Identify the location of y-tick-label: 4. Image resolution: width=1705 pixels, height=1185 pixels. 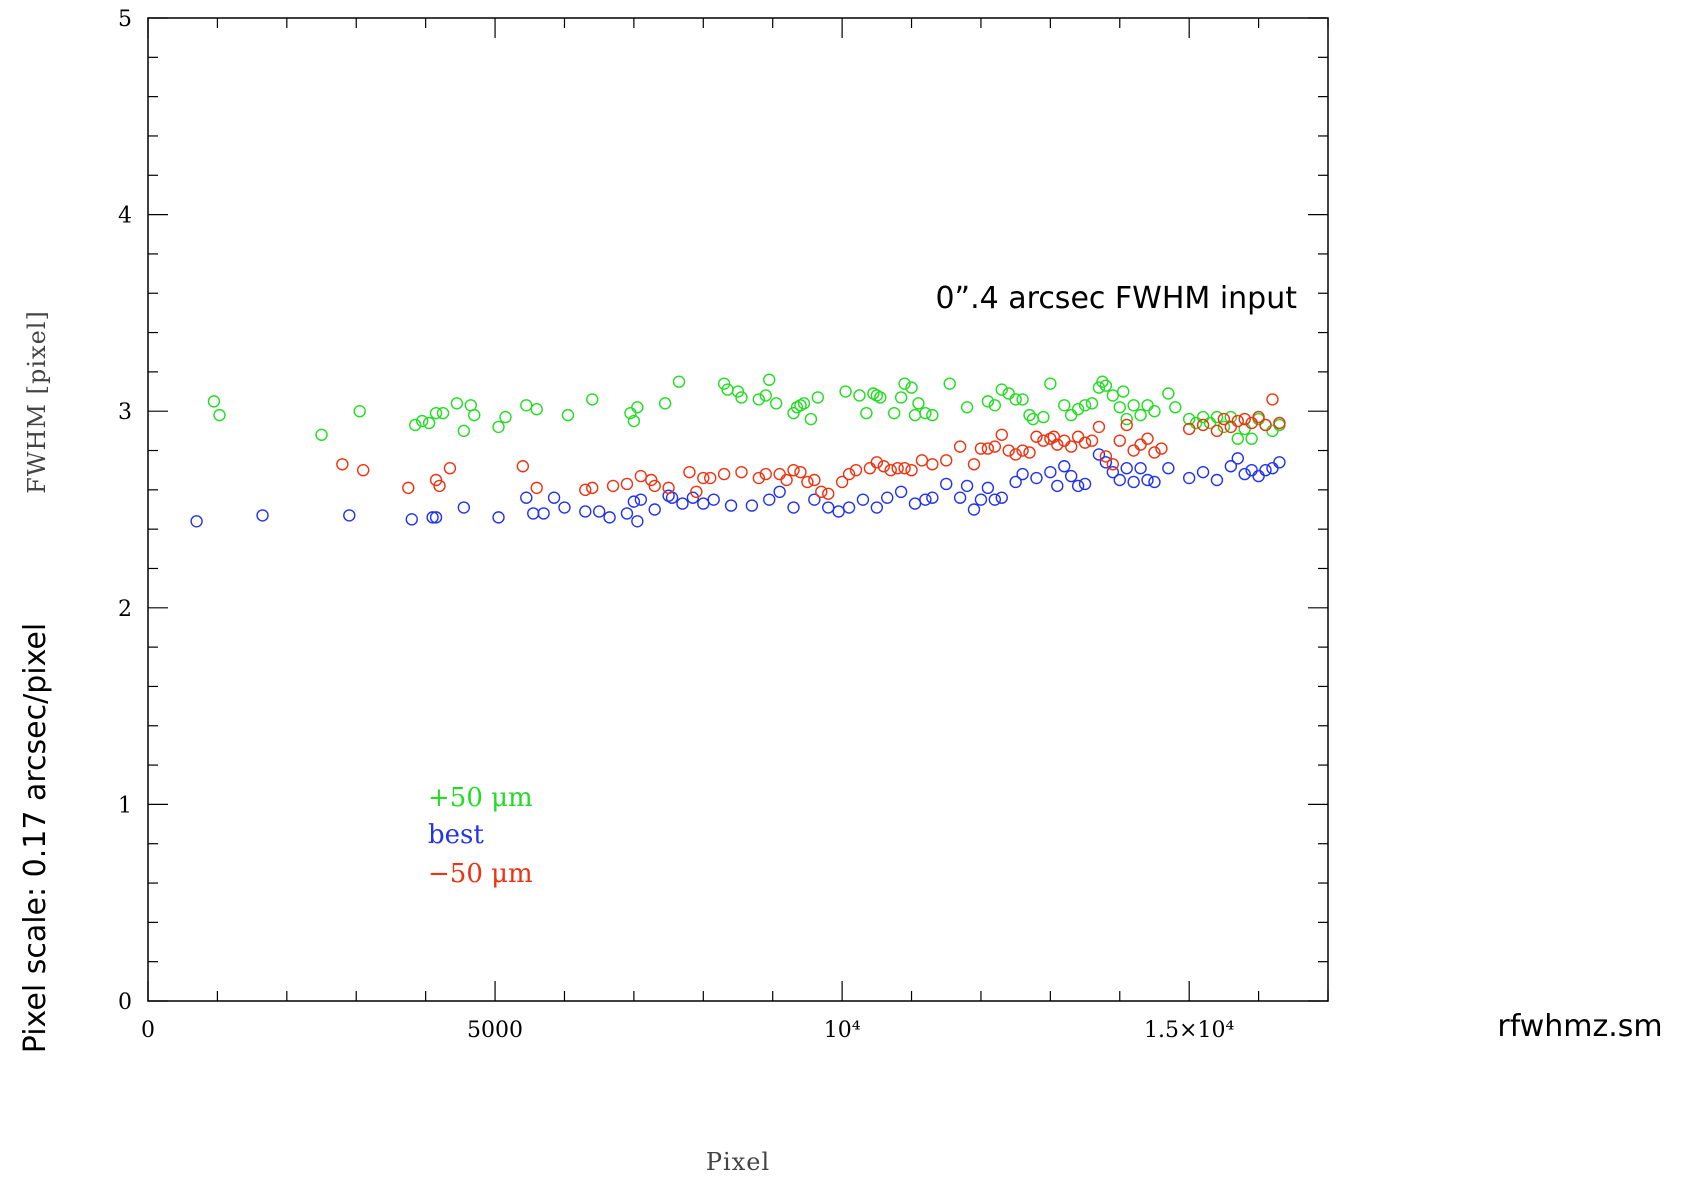
(125, 216).